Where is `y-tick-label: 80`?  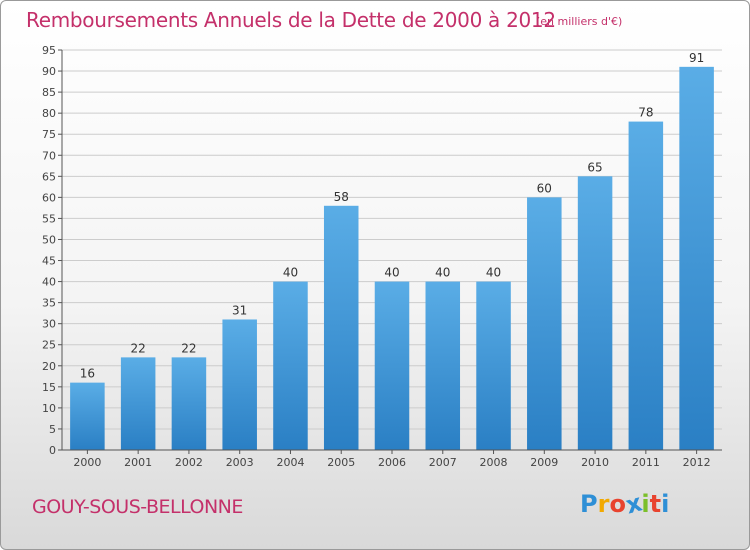
y-tick-label: 80 is located at coordinates (49, 113).